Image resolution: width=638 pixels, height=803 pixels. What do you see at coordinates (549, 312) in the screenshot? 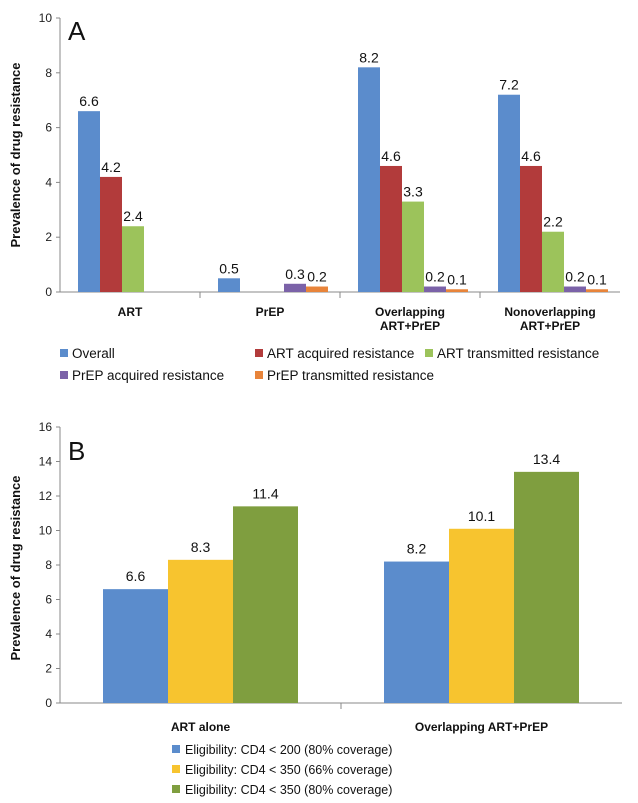
I see `x-tick-label: Nonoverlapping` at bounding box center [549, 312].